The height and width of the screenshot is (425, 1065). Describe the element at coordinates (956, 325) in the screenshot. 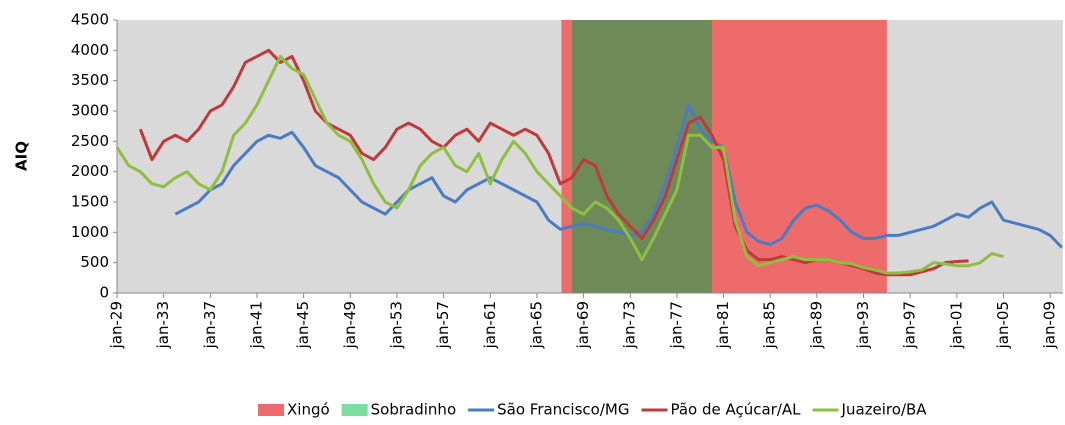

I see `x-tick-label: jan-01` at that location.